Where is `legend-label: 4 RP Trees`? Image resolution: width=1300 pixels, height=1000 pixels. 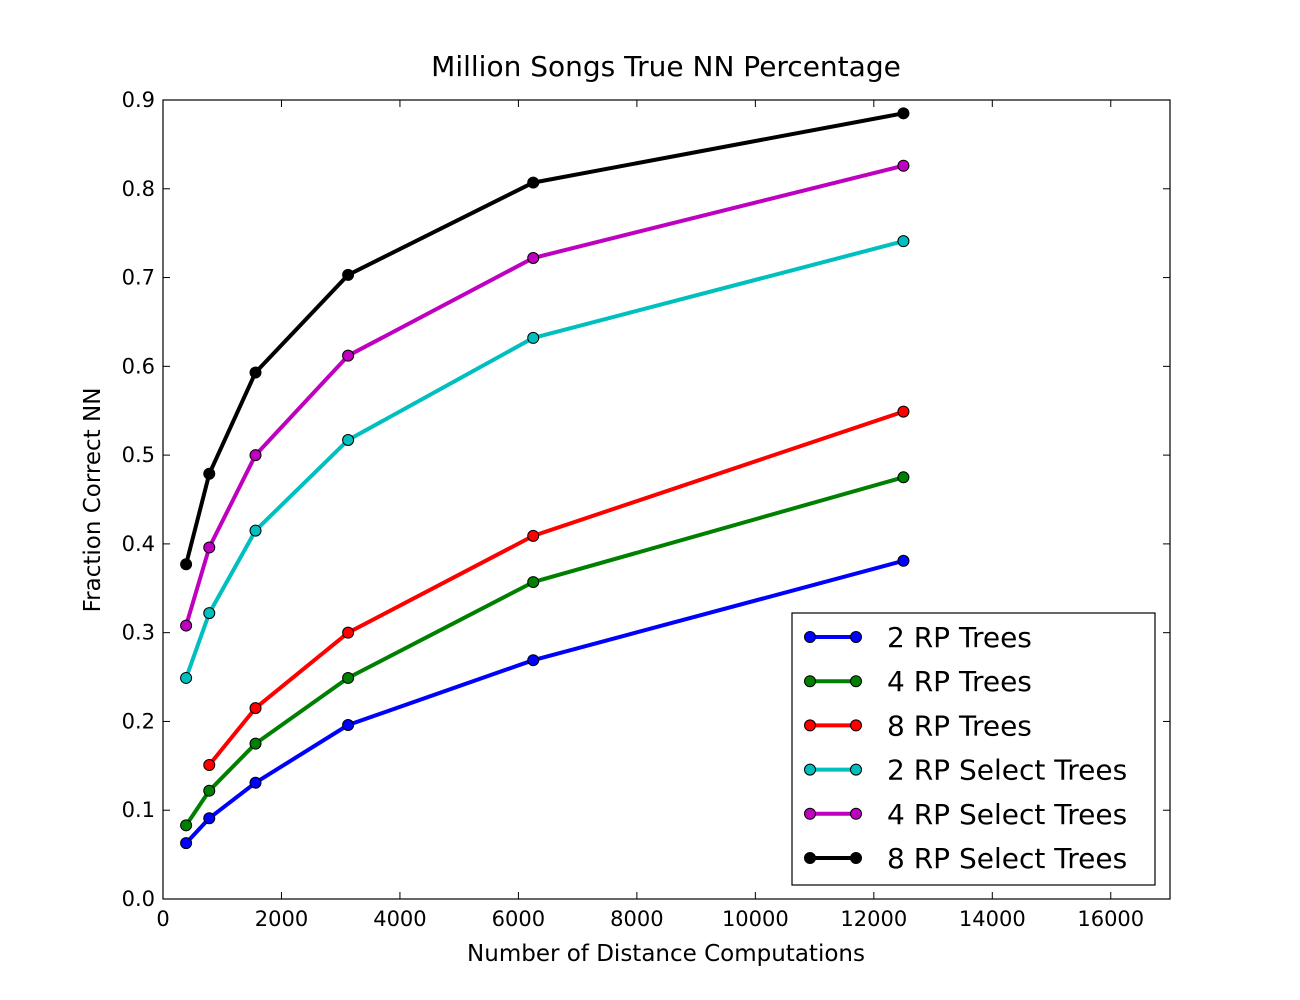
legend-label: 4 RP Trees is located at coordinates (959, 681).